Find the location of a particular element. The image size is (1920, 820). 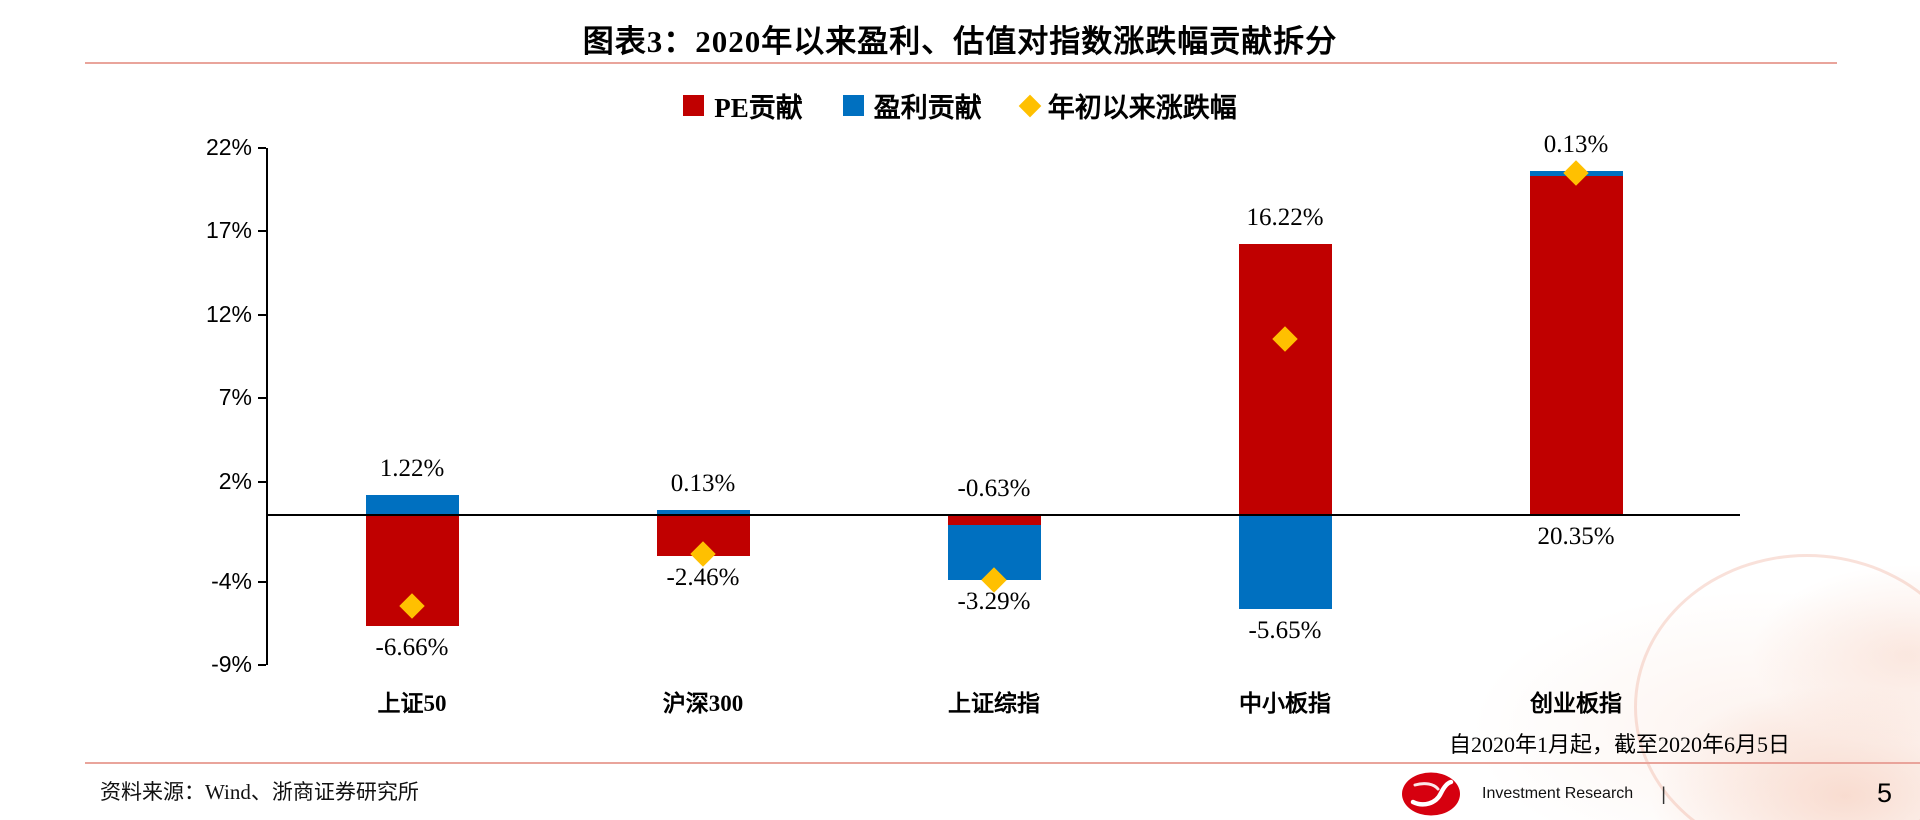

x-axis-category-label: 中小板指 is located at coordinates (1285, 703).